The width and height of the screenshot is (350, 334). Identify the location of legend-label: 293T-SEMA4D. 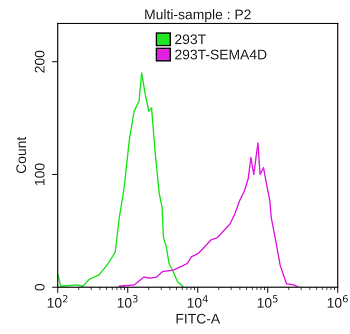
(220, 55).